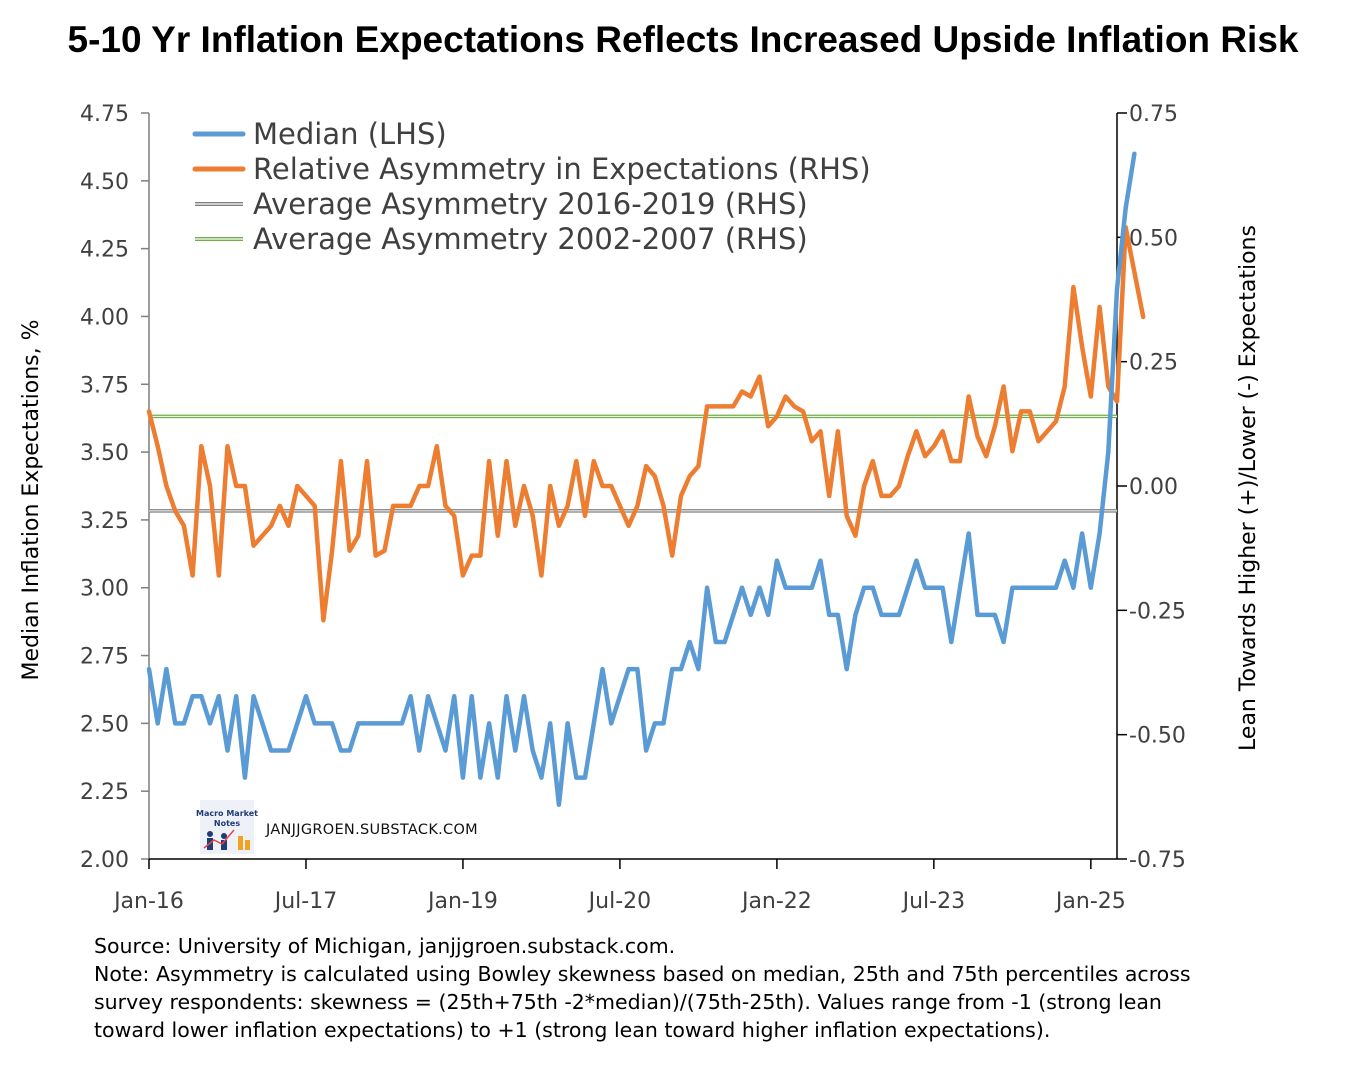 This screenshot has width=1361, height=1080. I want to click on legend-label: Average Asymmetry 2002-2007 (RHS), so click(530, 239).